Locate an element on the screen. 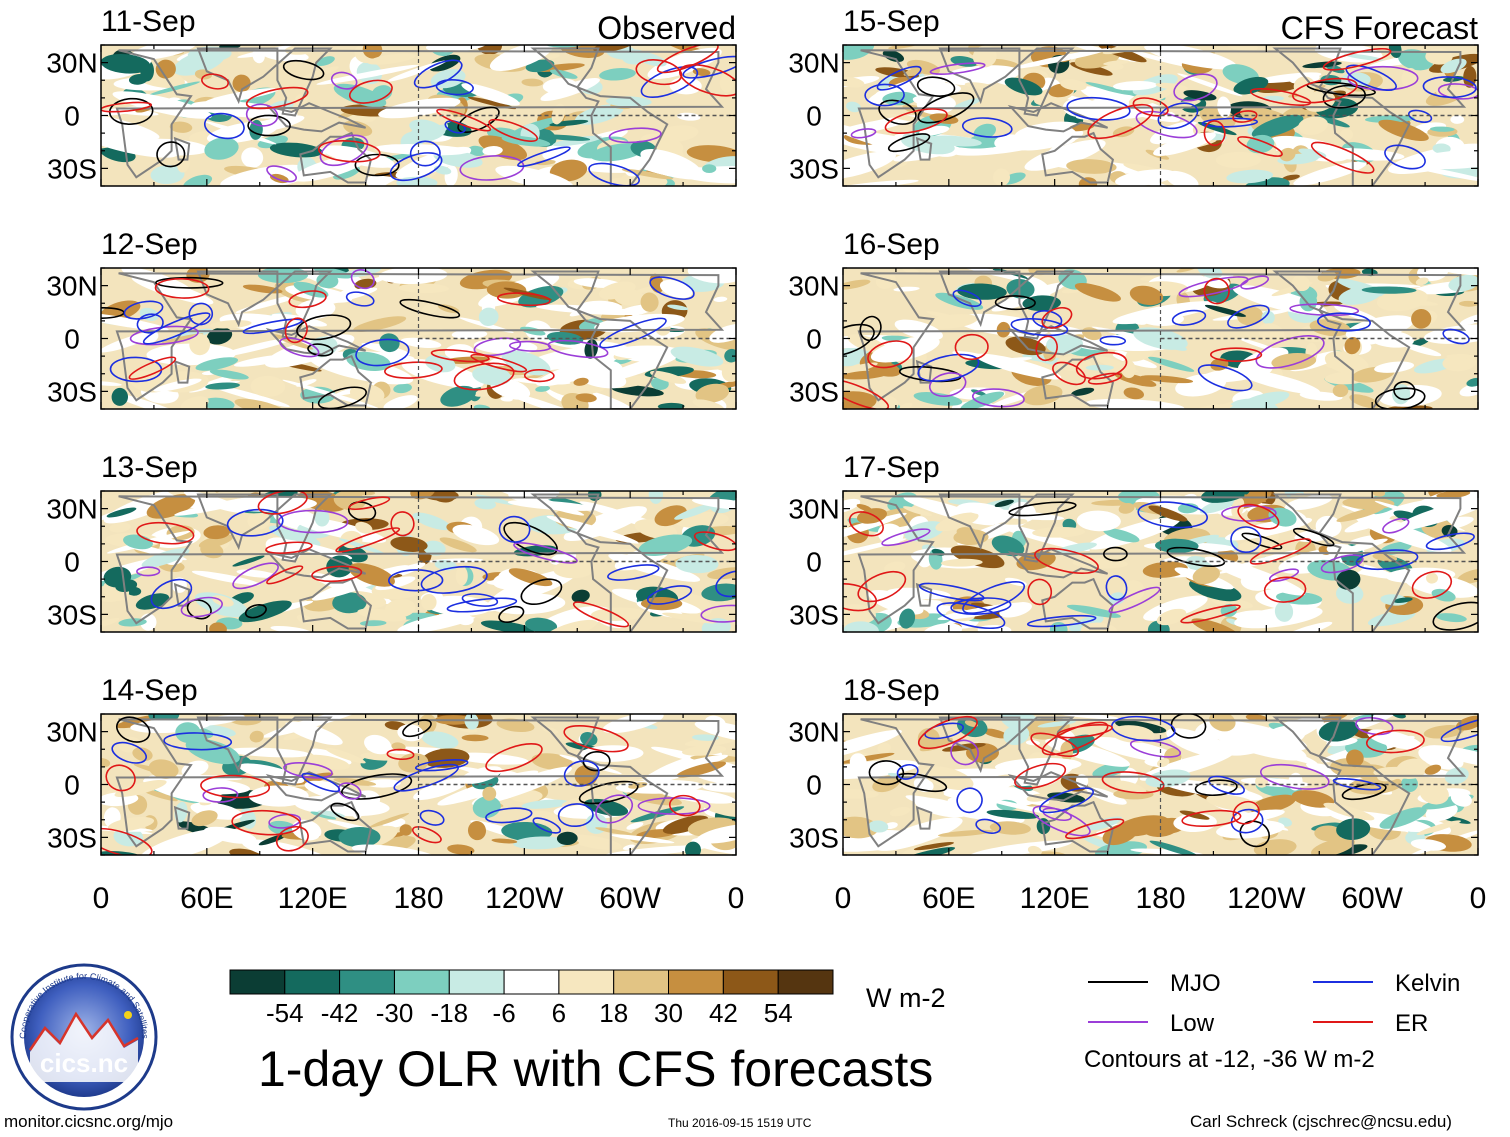 The image size is (1510, 1137). panel-date: 11-Sep is located at coordinates (148, 21).